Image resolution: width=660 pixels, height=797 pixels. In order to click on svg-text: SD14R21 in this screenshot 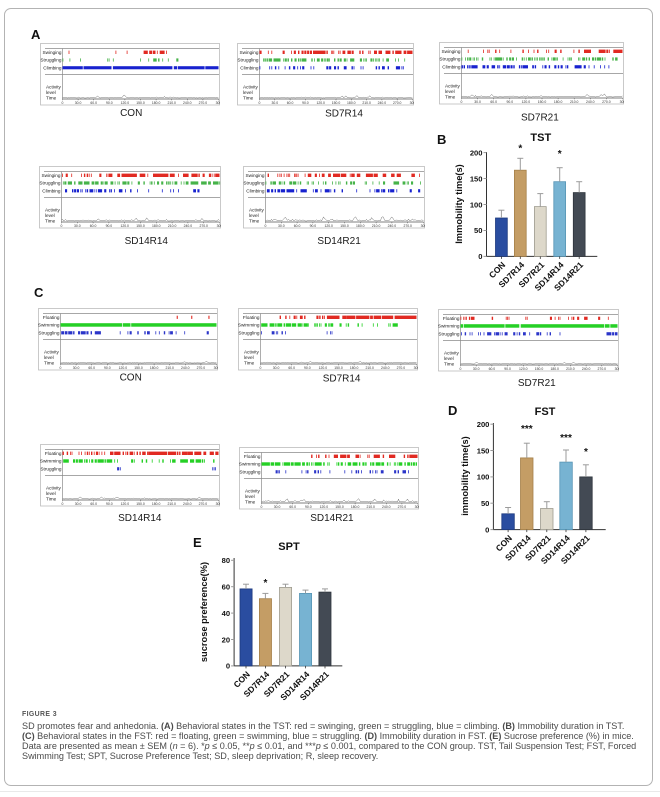, I will do `click(332, 517)`.